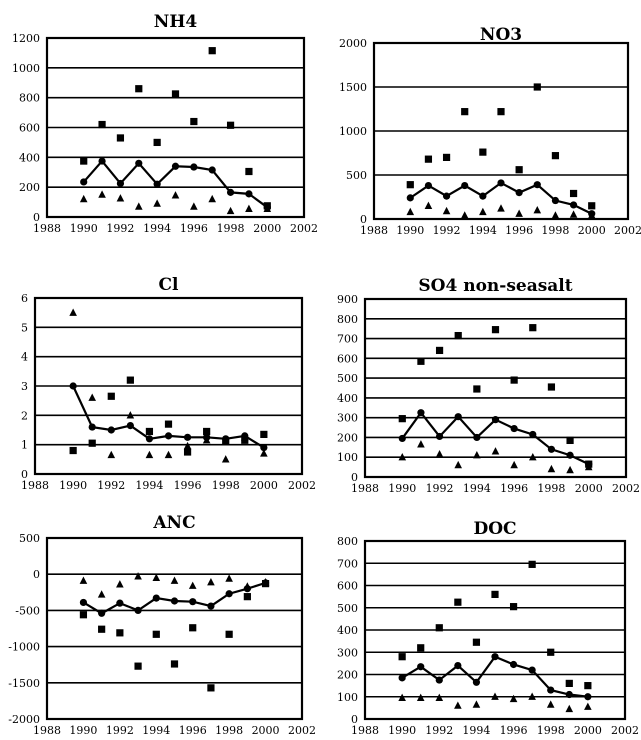 This screenshot has width=641, height=740. What do you see at coordinates (149, 485) in the screenshot?
I see `chart-cl-xtick-label: 1994` at bounding box center [149, 485].